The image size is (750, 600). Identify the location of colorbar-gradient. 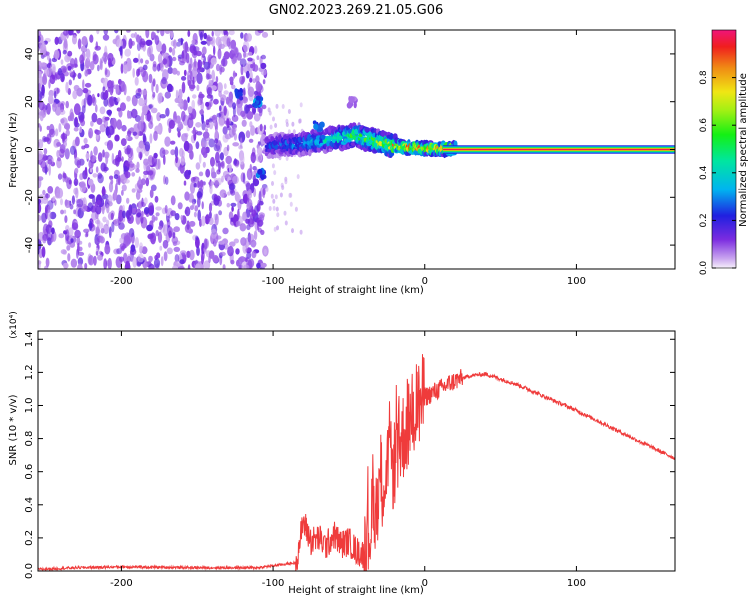
(724, 149).